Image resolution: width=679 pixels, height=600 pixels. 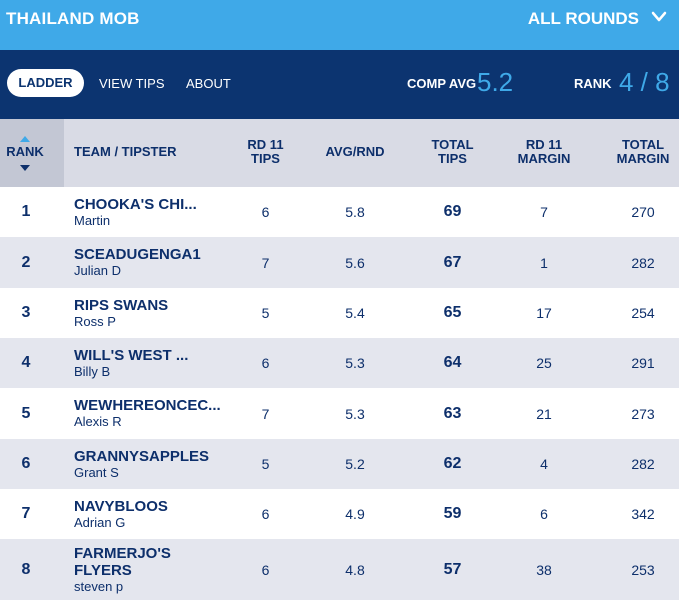 I want to click on row-rank: 4, so click(x=26, y=362).